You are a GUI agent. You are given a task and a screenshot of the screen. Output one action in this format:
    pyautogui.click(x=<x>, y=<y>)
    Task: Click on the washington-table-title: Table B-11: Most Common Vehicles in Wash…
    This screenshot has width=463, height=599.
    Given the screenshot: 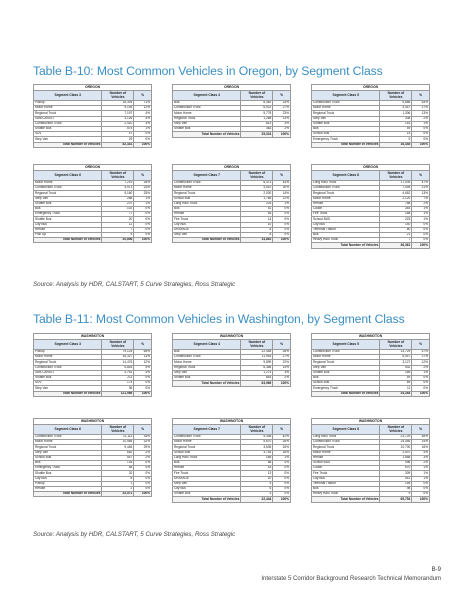 What is the action you would take?
    pyautogui.click(x=219, y=319)
    